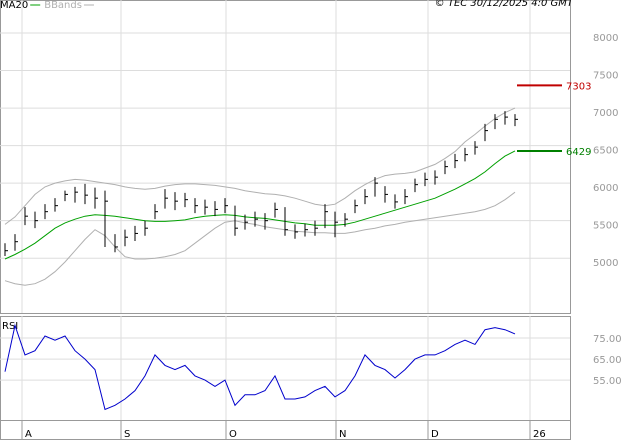 This screenshot has height=440, width=627. Describe the element at coordinates (605, 113) in the screenshot. I see `y-tick-label: 7000` at that location.